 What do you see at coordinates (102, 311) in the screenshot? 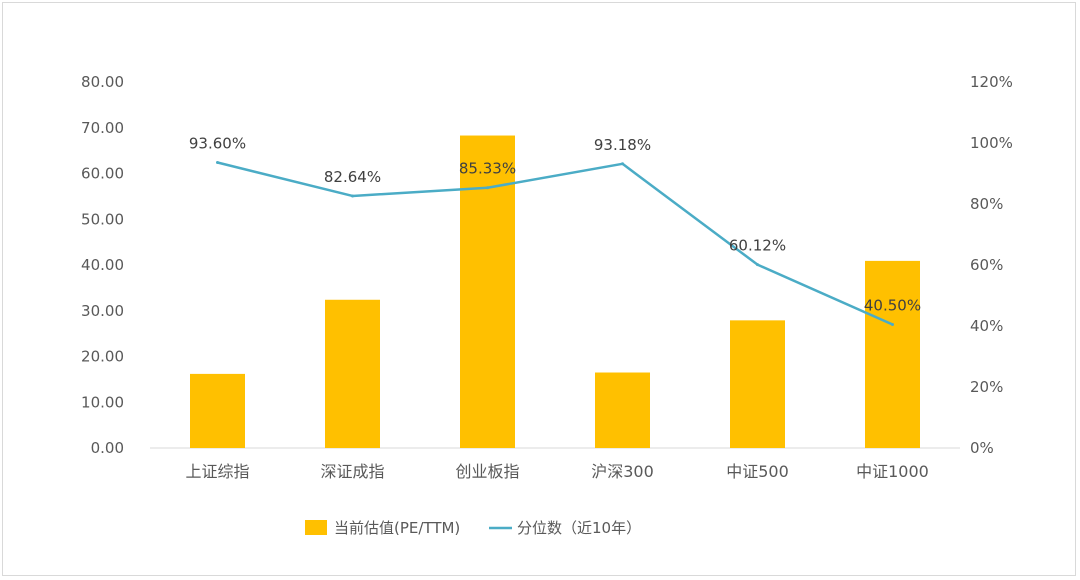
I see `left-tick-label: 30.00` at bounding box center [102, 311].